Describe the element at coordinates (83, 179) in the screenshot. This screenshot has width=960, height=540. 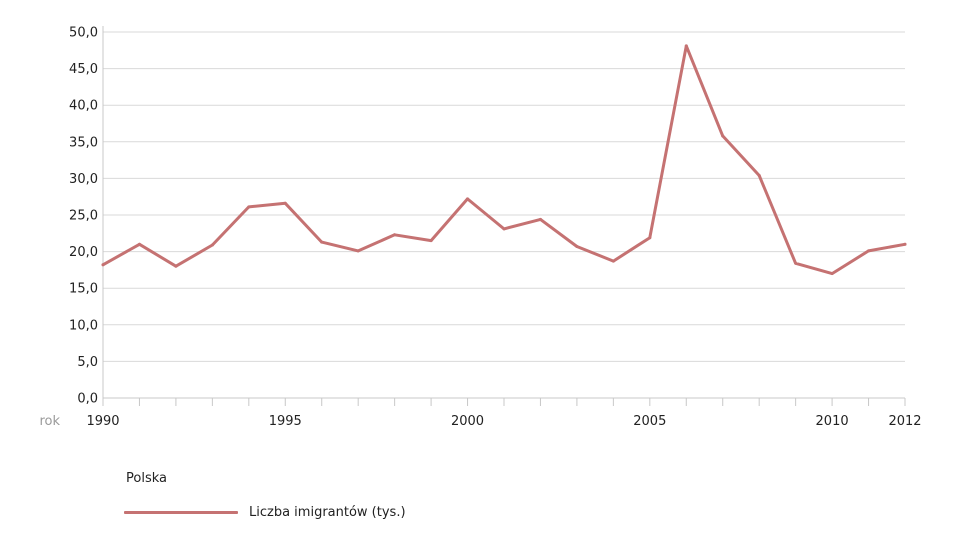
I see `y-tick-label: 30,0` at that location.